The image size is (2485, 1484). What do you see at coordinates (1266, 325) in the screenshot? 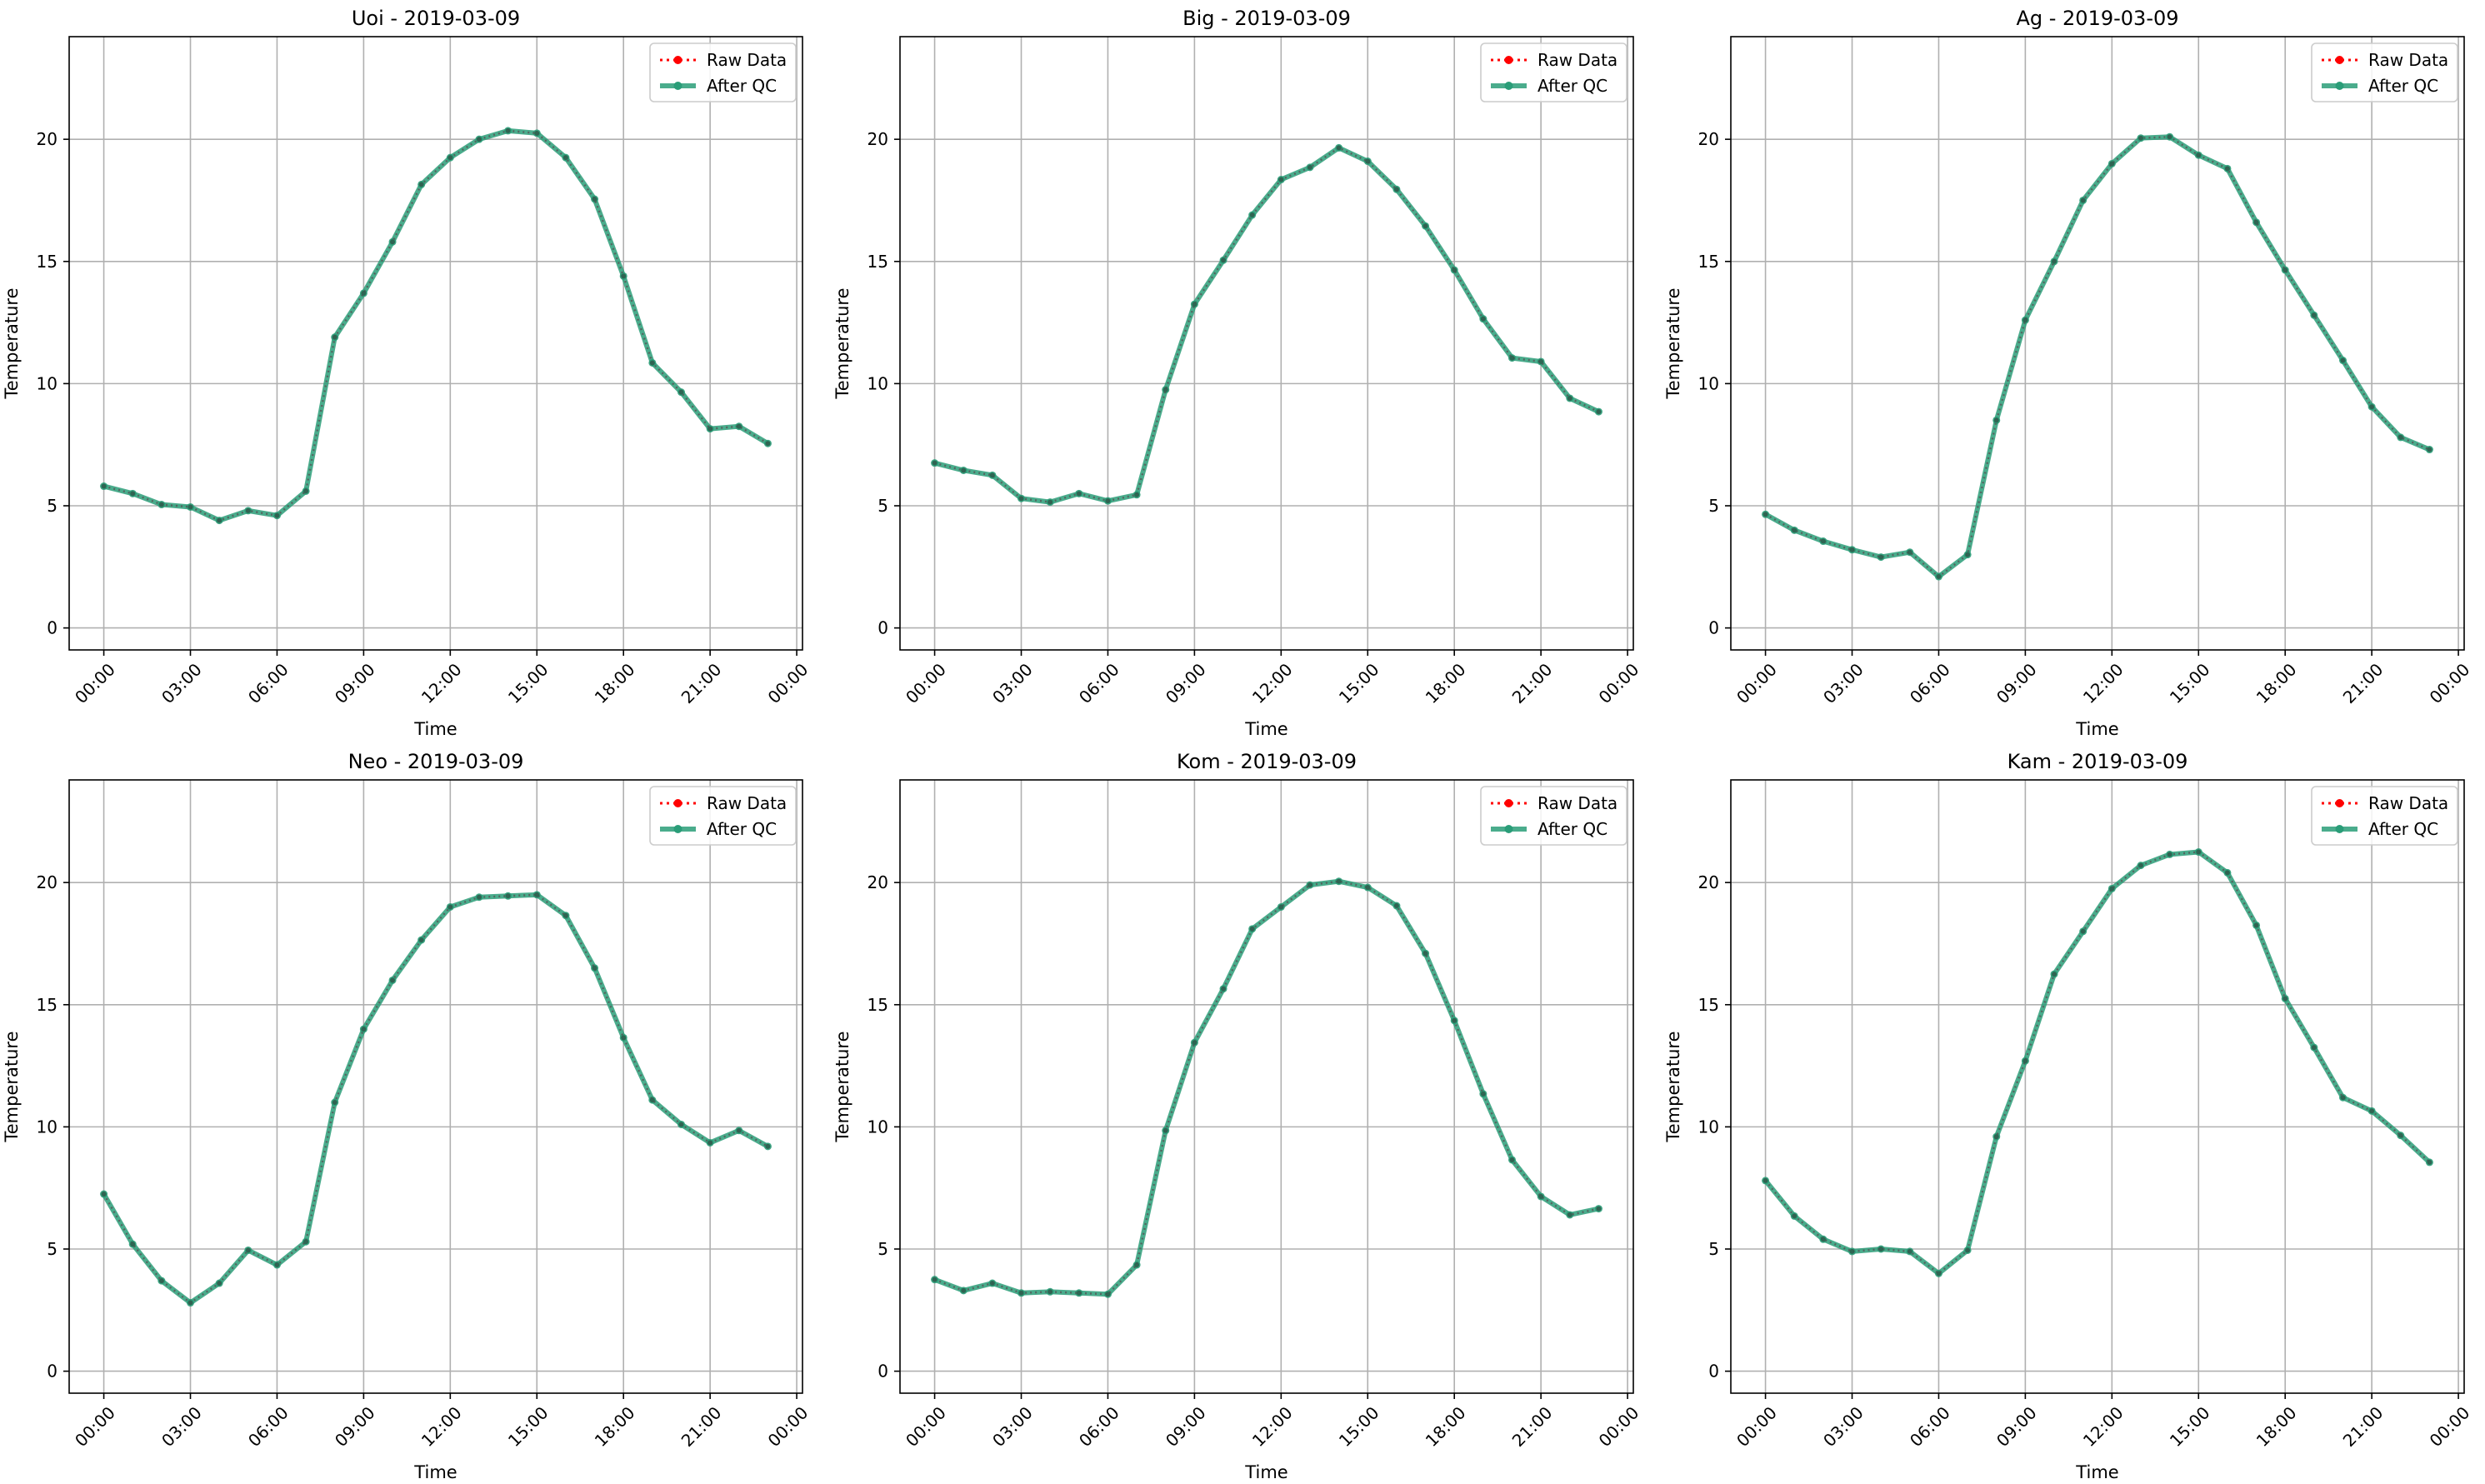
I see `series-raw-data-line` at bounding box center [1266, 325].